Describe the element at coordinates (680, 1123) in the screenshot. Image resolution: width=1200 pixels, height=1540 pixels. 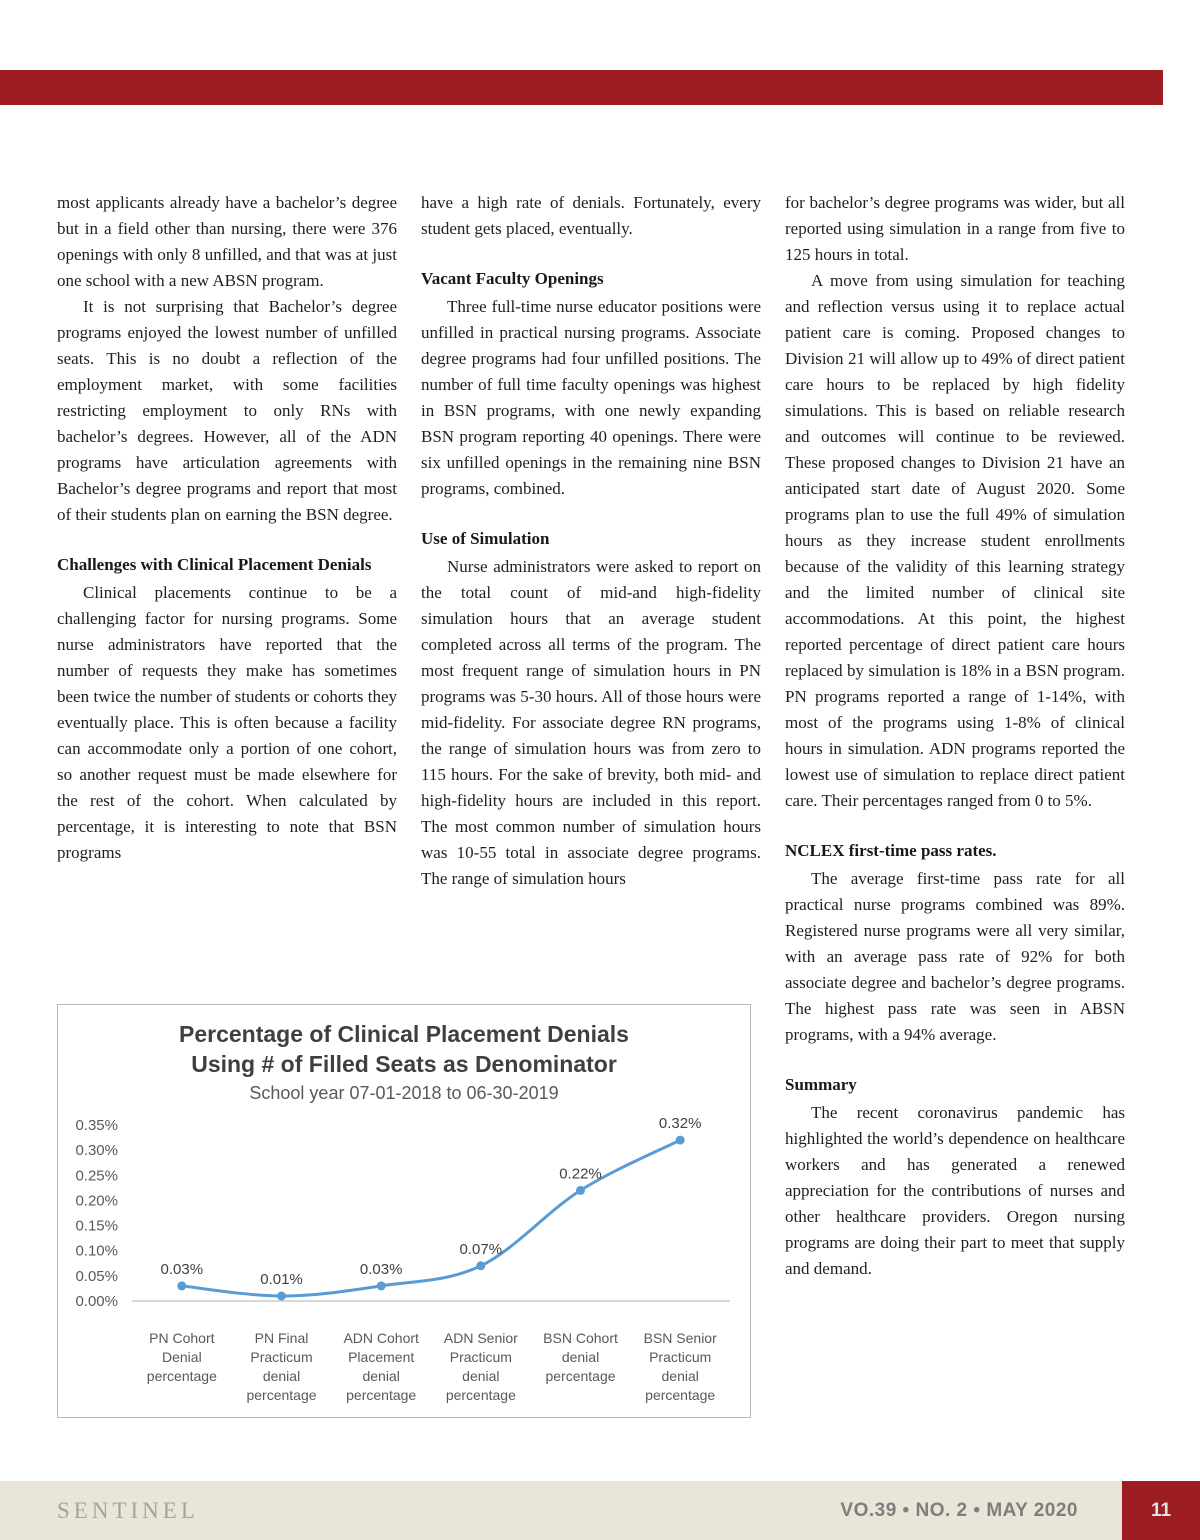
I see `data-label: 0.32%` at that location.